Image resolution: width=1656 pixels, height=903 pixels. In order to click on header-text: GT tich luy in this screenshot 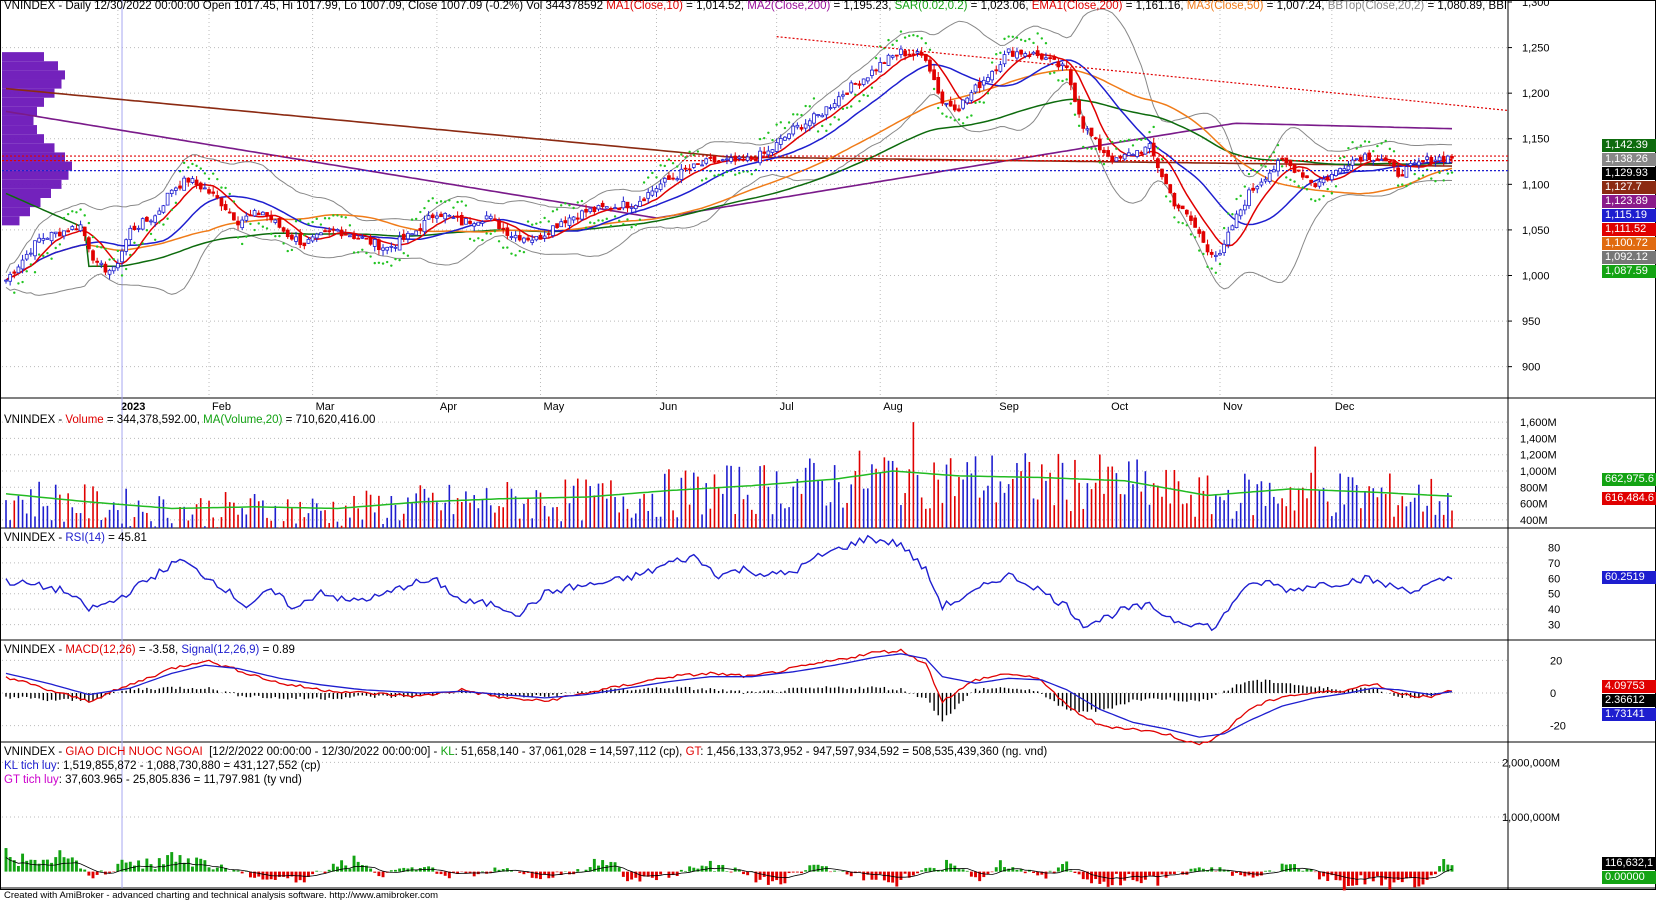, I will do `click(31, 780)`.